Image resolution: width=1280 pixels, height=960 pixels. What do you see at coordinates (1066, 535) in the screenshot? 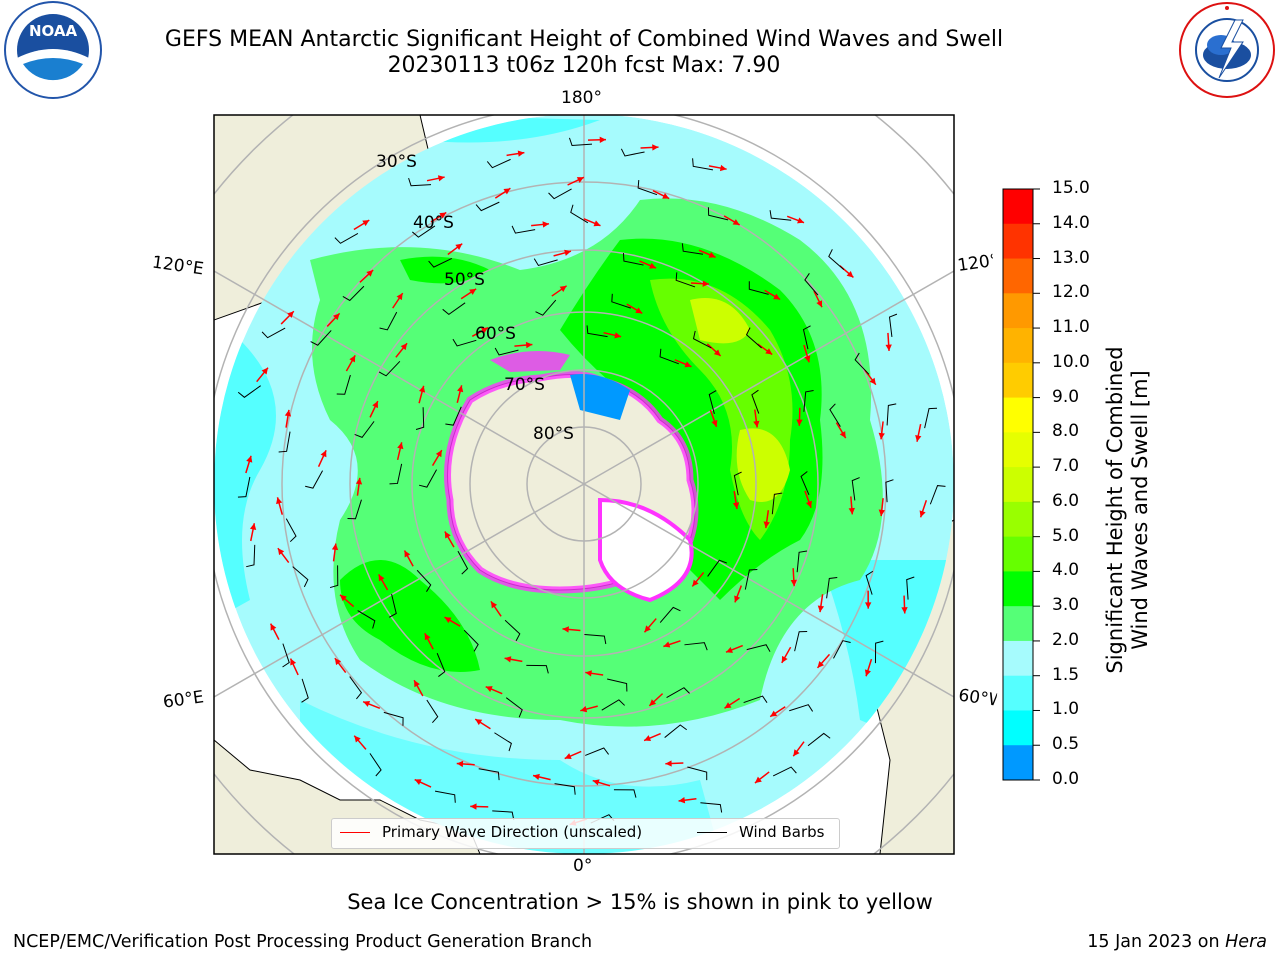
I see `colorbar-tick-label: 5.0` at bounding box center [1066, 535].